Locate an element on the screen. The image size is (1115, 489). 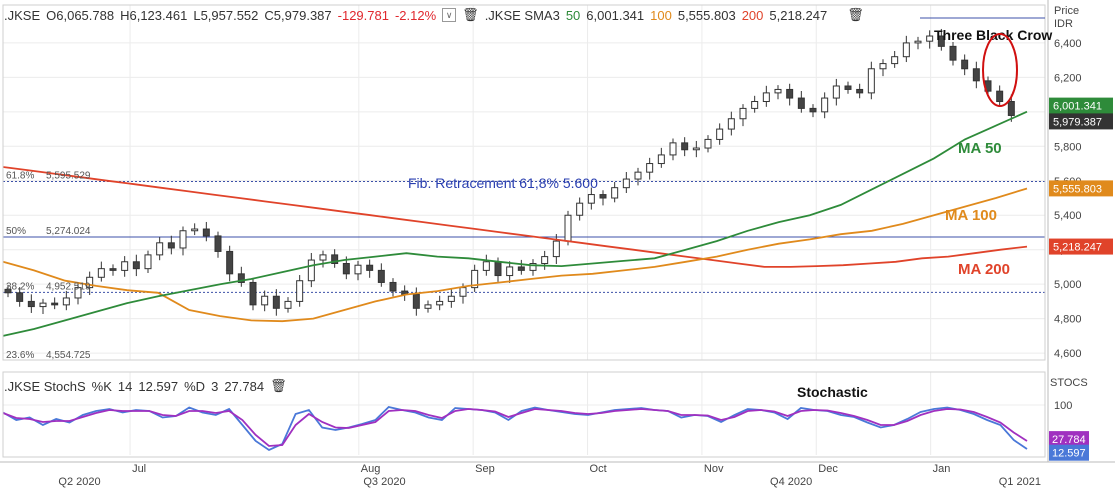
pattern-annotation: Three Black Crow is located at coordinates (993, 35).